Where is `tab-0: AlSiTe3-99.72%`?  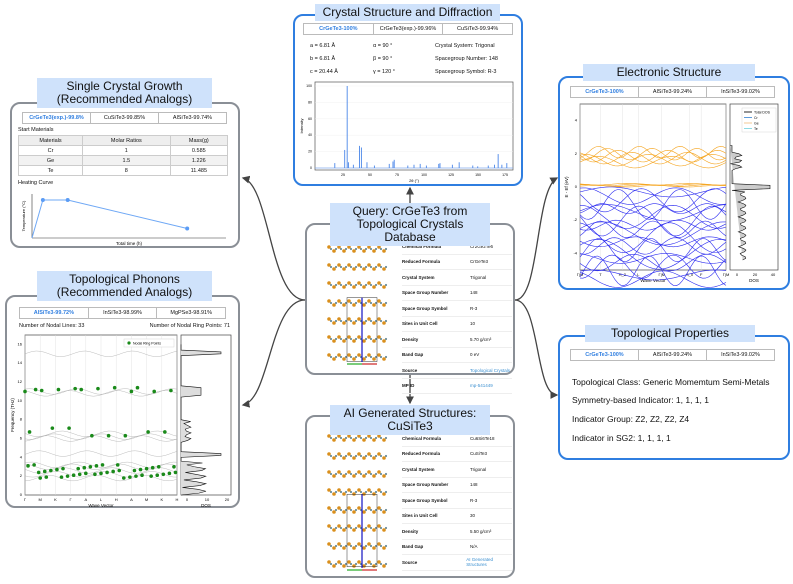
tab-0: AlSiTe3-99.72% is located at coordinates (54, 313).